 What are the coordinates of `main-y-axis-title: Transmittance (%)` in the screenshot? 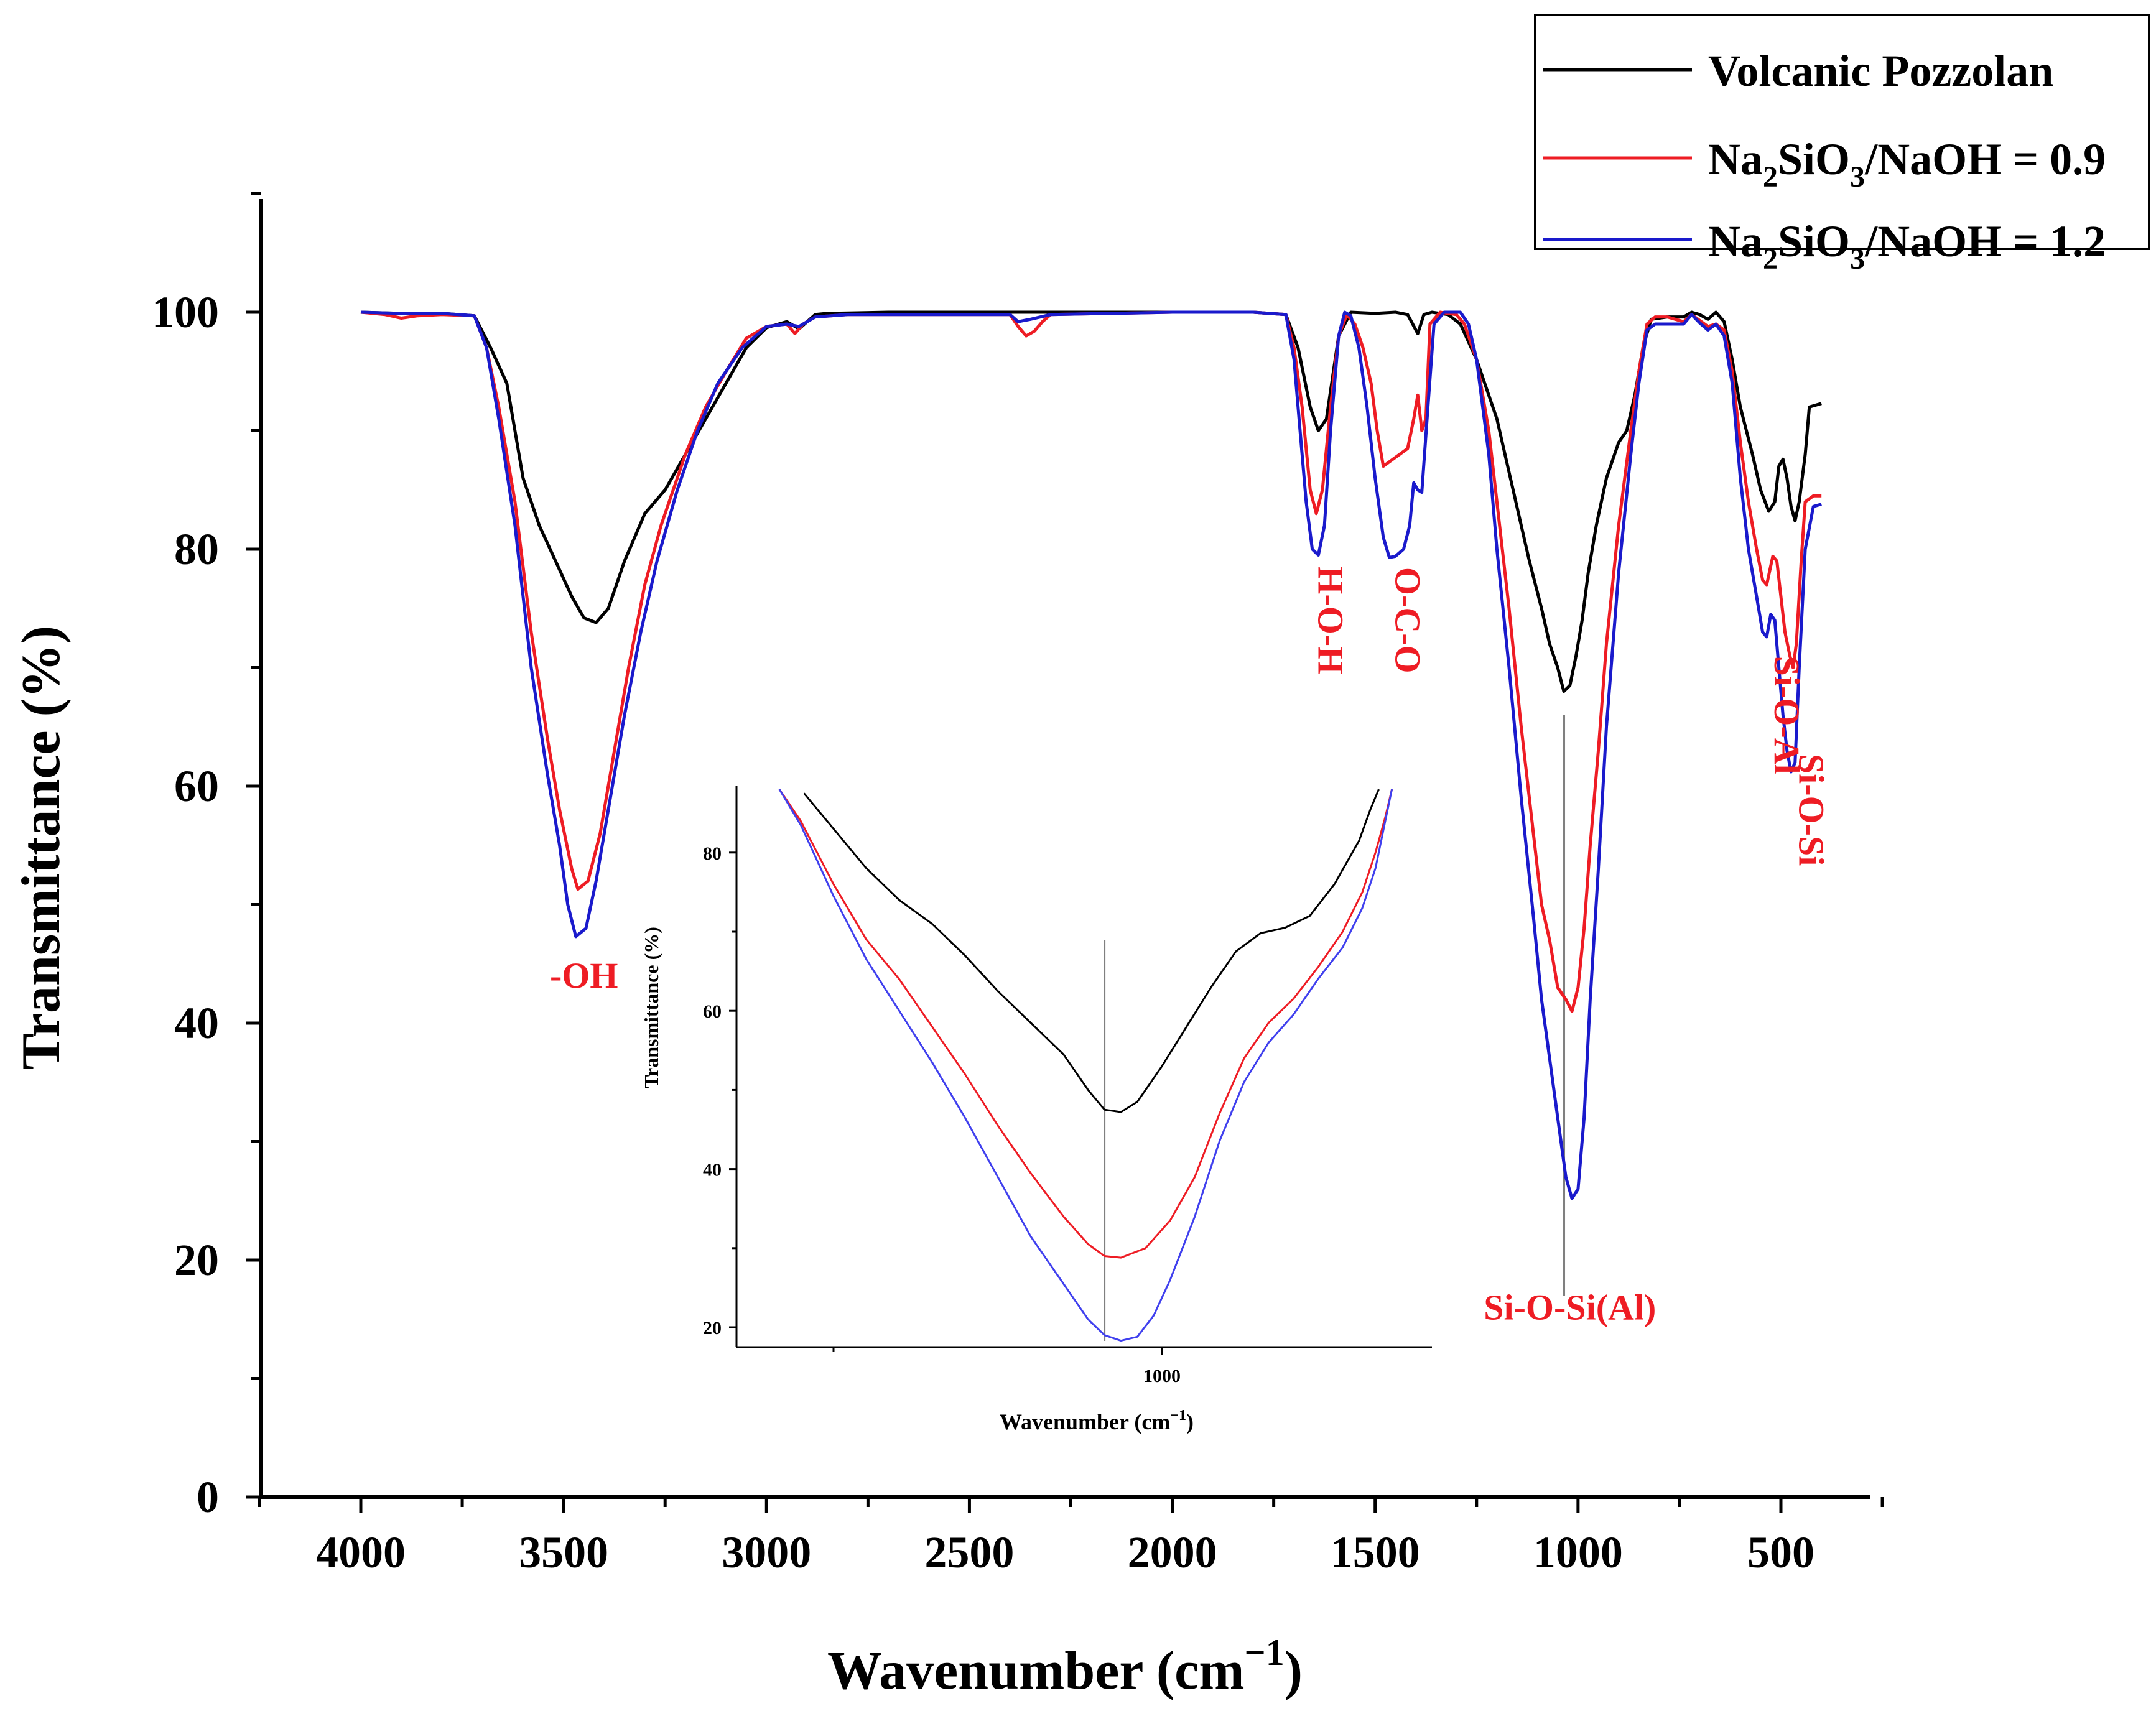 It's located at (41, 848).